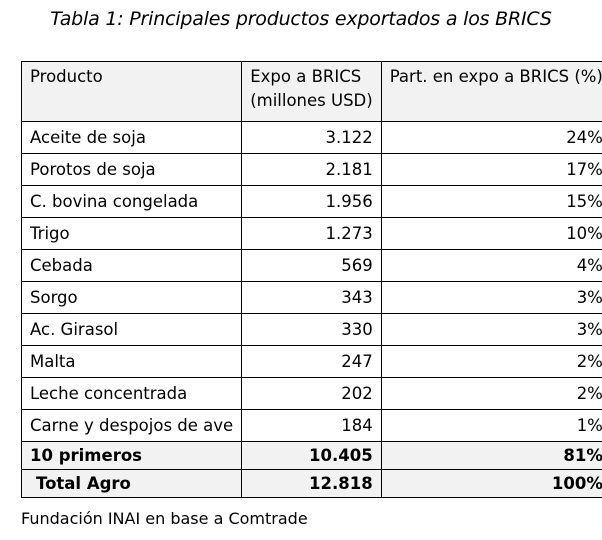 The image size is (602, 540). I want to click on table-row: Trigo 1.273 10%, so click(311, 233).